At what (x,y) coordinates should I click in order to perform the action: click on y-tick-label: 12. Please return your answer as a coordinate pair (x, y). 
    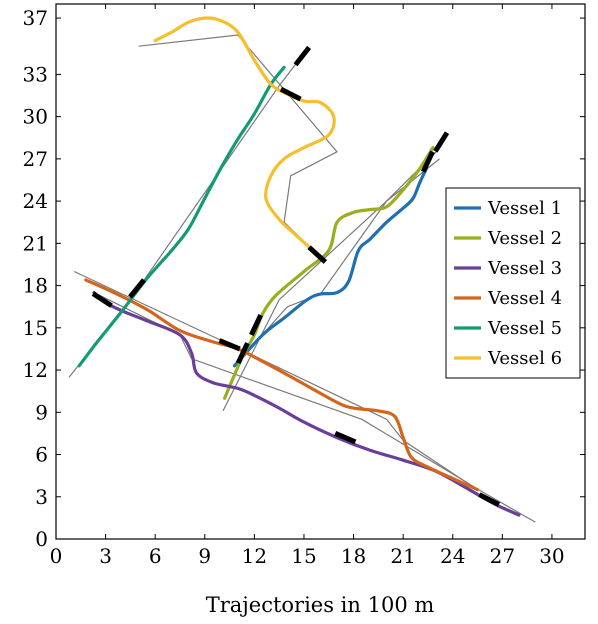
    Looking at the image, I should click on (35, 370).